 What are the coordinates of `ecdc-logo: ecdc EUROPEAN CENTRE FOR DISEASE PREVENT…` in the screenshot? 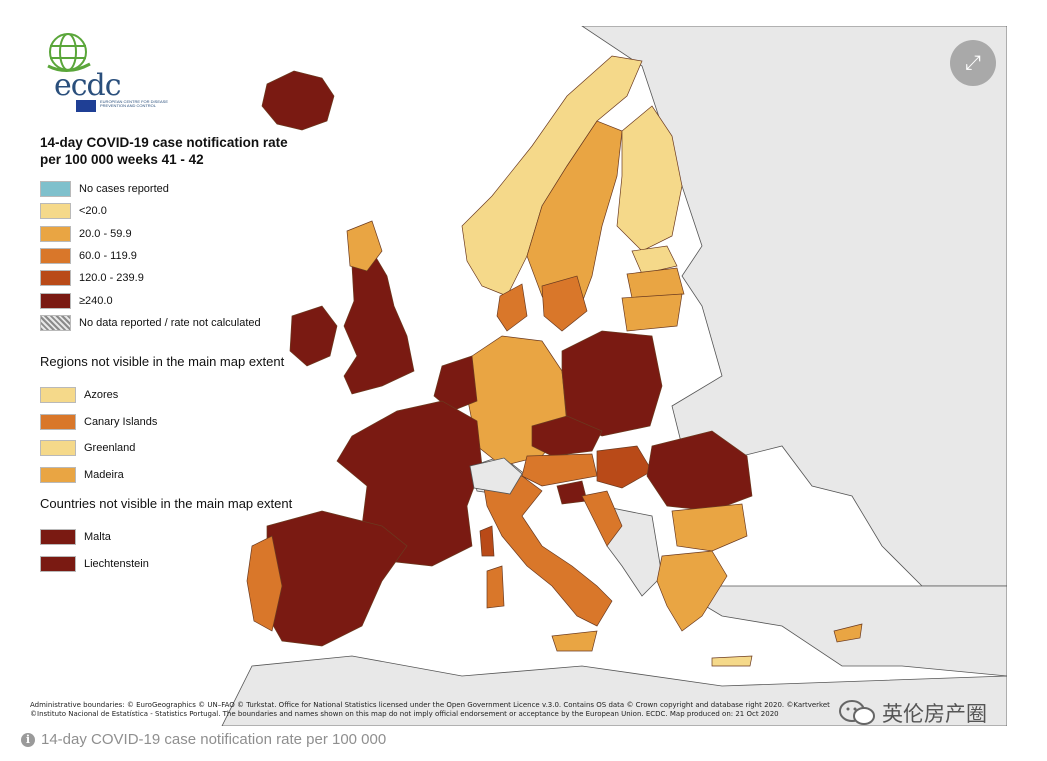 It's located at (104, 71).